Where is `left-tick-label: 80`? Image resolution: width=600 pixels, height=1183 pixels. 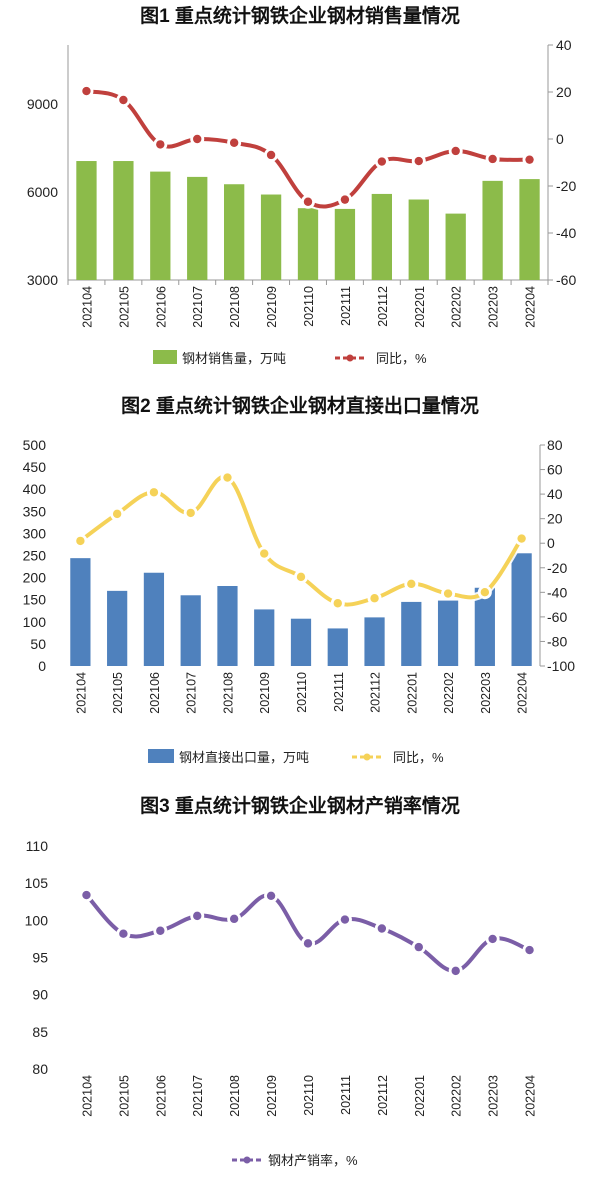
left-tick-label: 80 is located at coordinates (40, 1069).